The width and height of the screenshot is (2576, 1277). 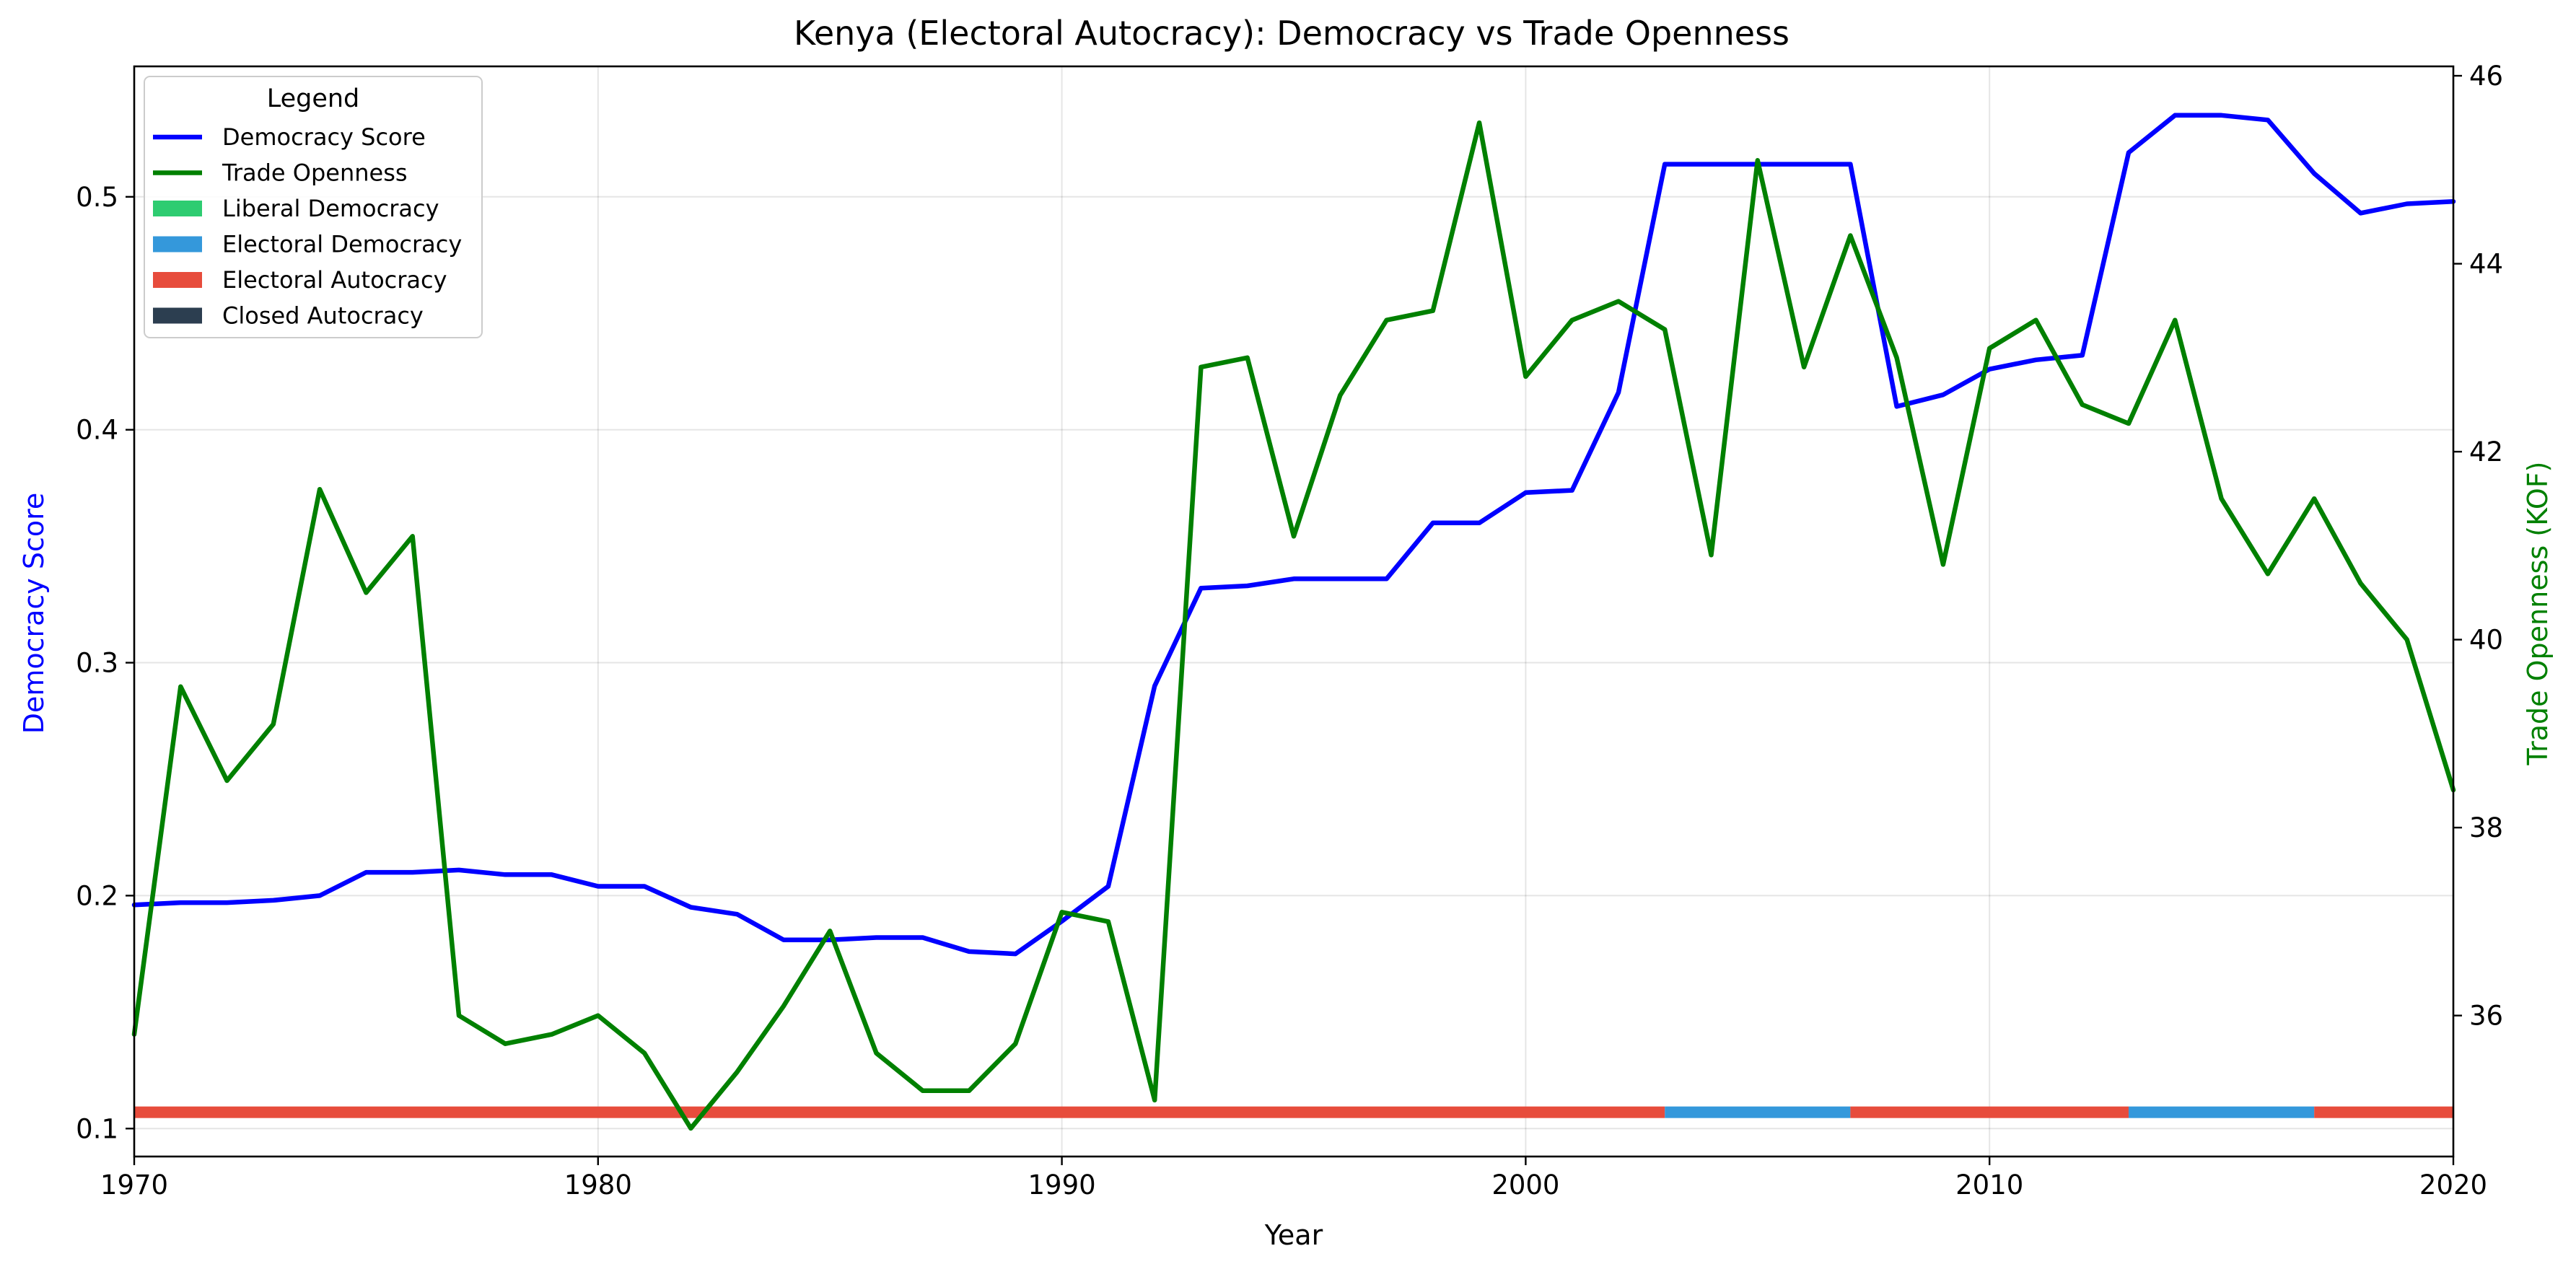 I want to click on y-right-tick-label: 44, so click(x=2486, y=264).